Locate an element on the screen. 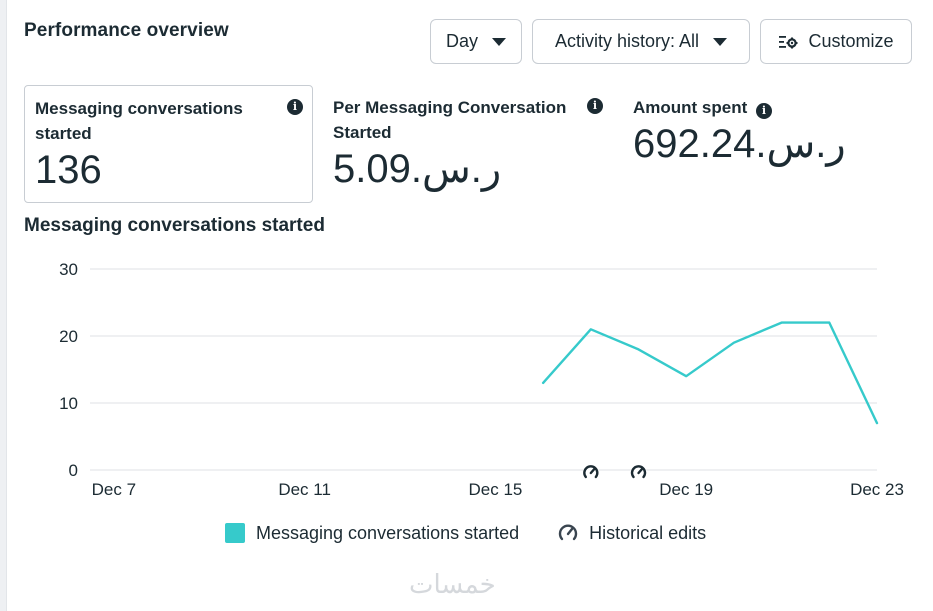 This screenshot has width=933, height=611. metric-card-conversations: Messaging conversations started 136 i is located at coordinates (168, 144).